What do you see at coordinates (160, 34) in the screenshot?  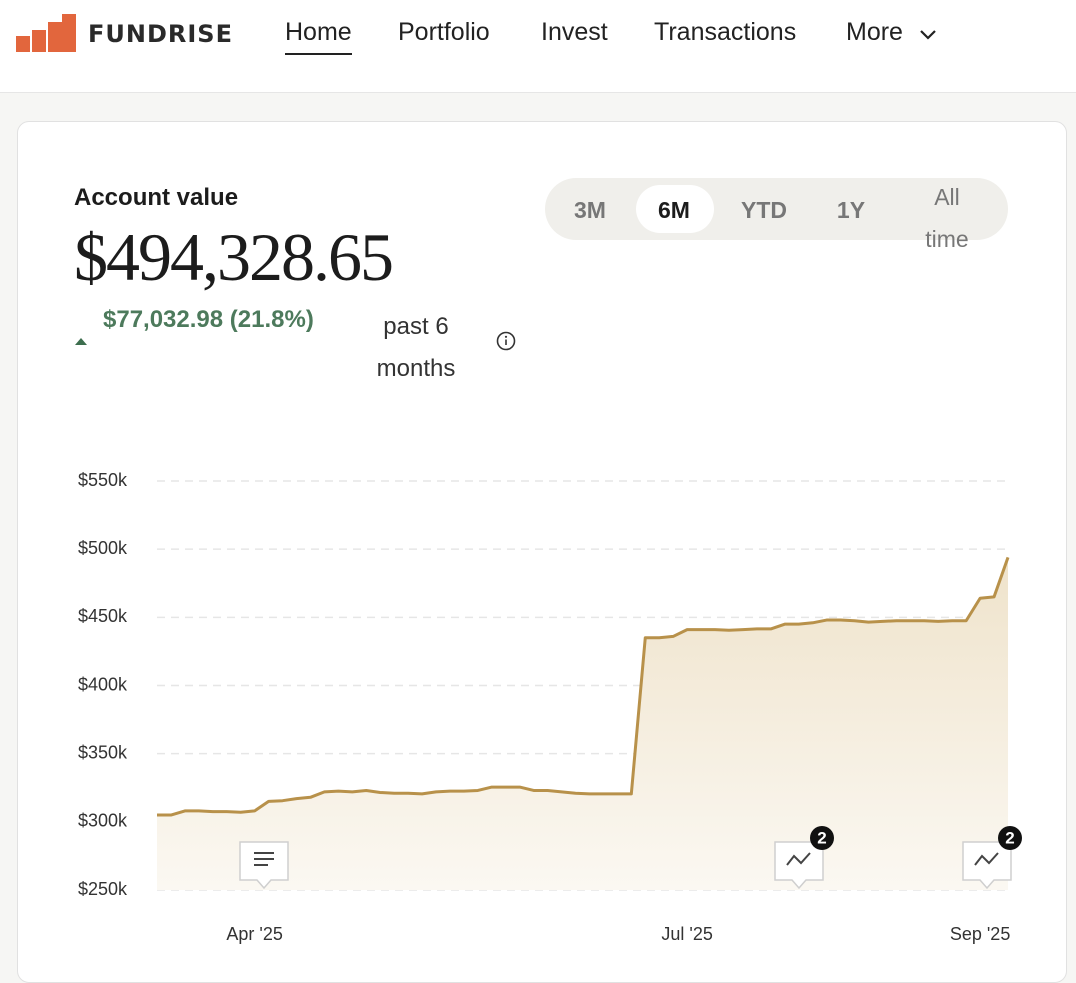 I see `brand: FUNDRISE` at bounding box center [160, 34].